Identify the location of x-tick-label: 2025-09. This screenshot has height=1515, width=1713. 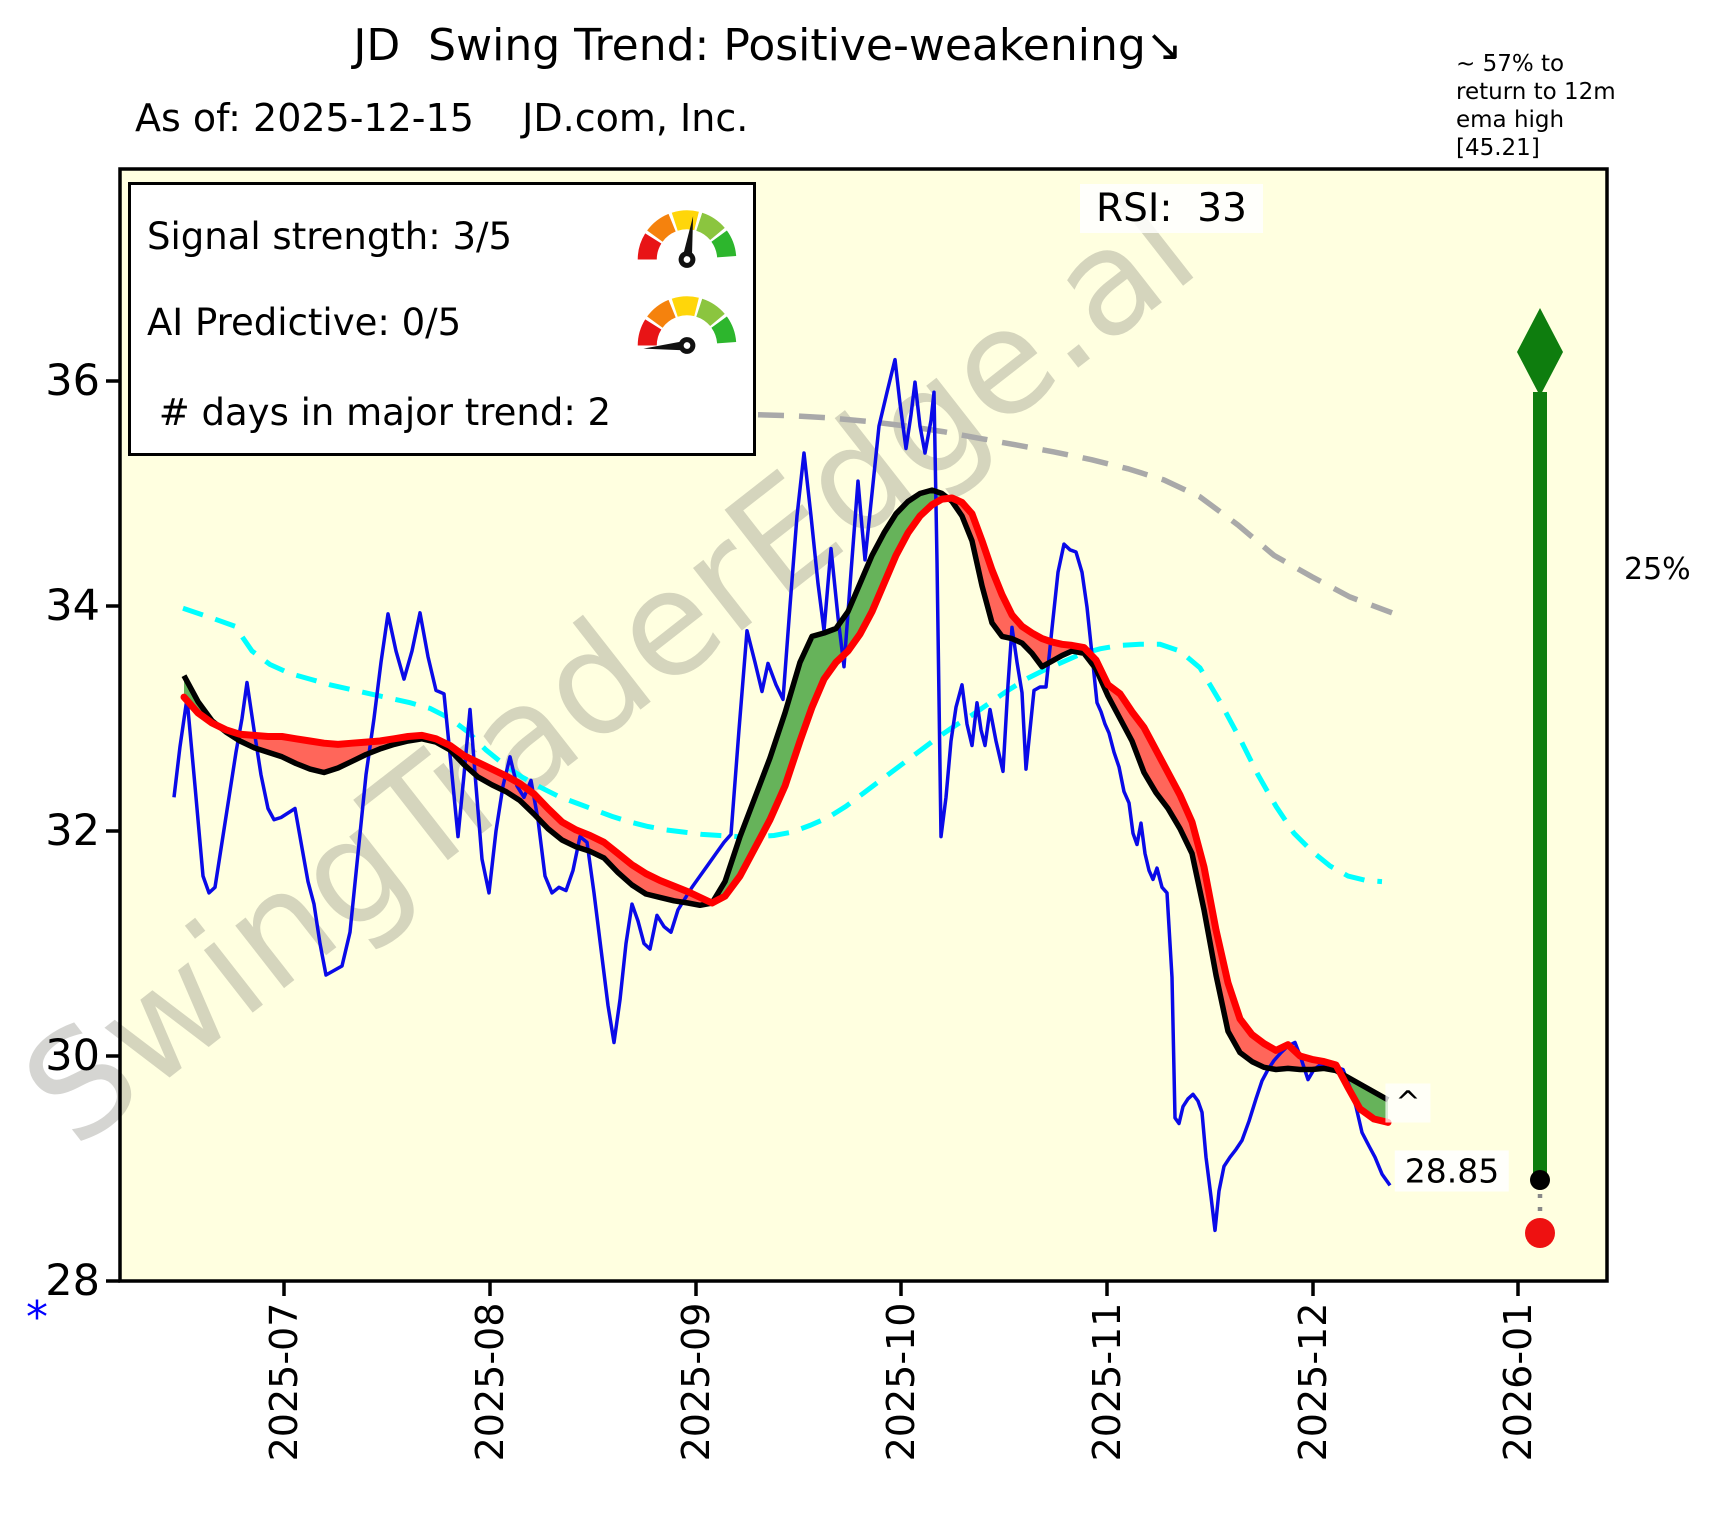
(696, 1382).